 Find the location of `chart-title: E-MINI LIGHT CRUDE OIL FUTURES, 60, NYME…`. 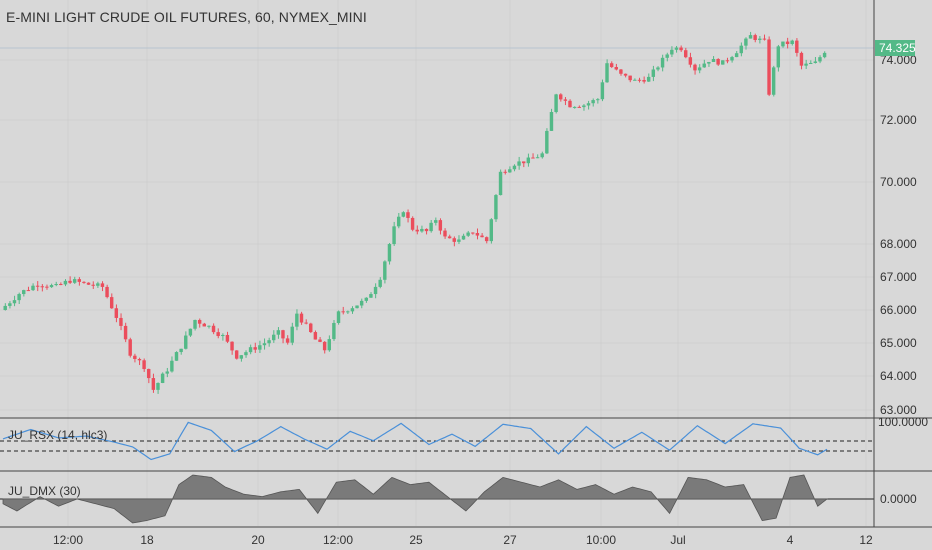

chart-title: E-MINI LIGHT CRUDE OIL FUTURES, 60, NYME… is located at coordinates (186, 17).